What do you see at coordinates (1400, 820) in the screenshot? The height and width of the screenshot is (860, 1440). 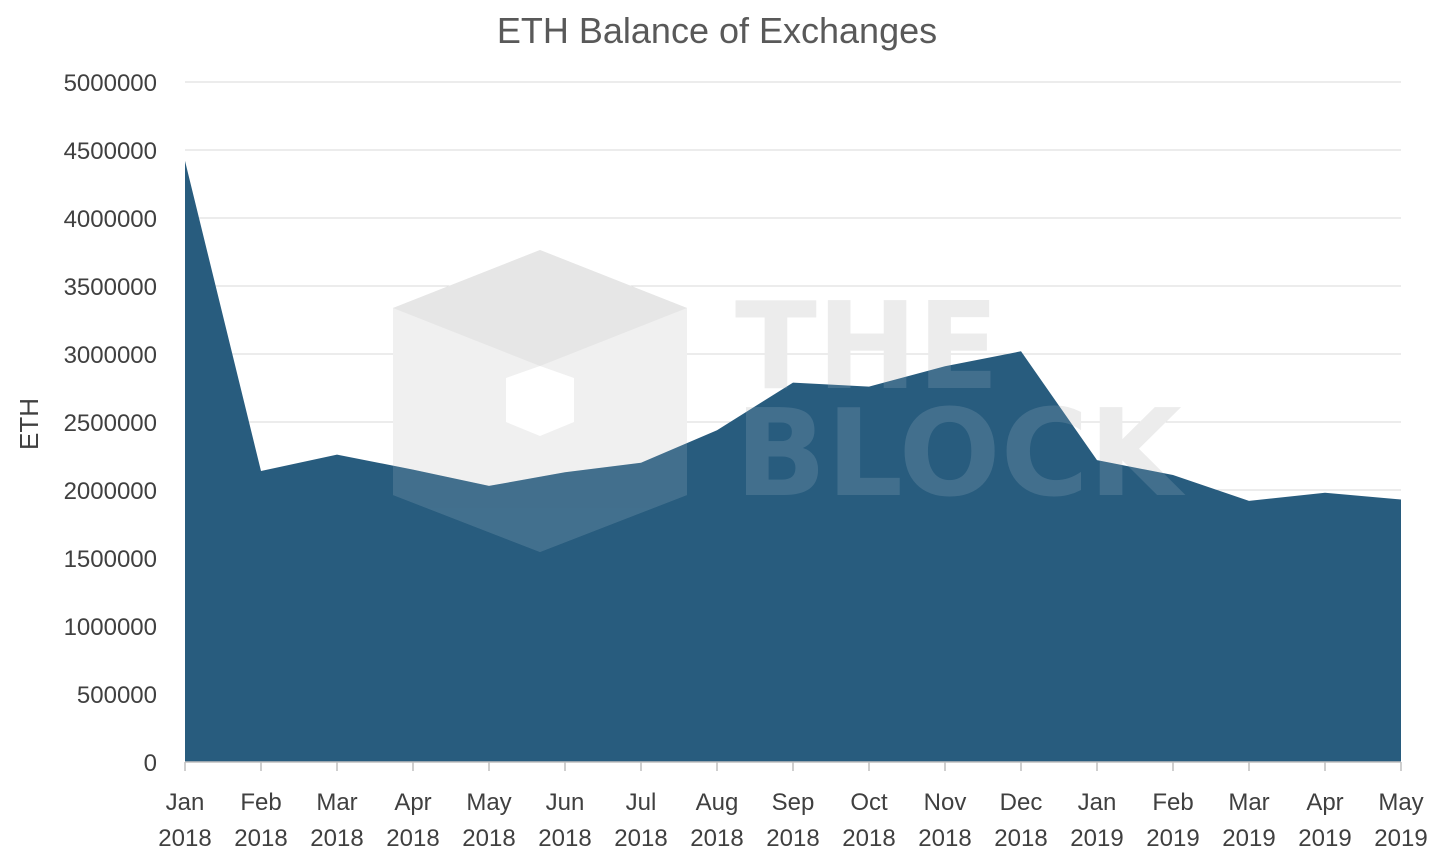 I see `x-tick-label: May 2019` at bounding box center [1400, 820].